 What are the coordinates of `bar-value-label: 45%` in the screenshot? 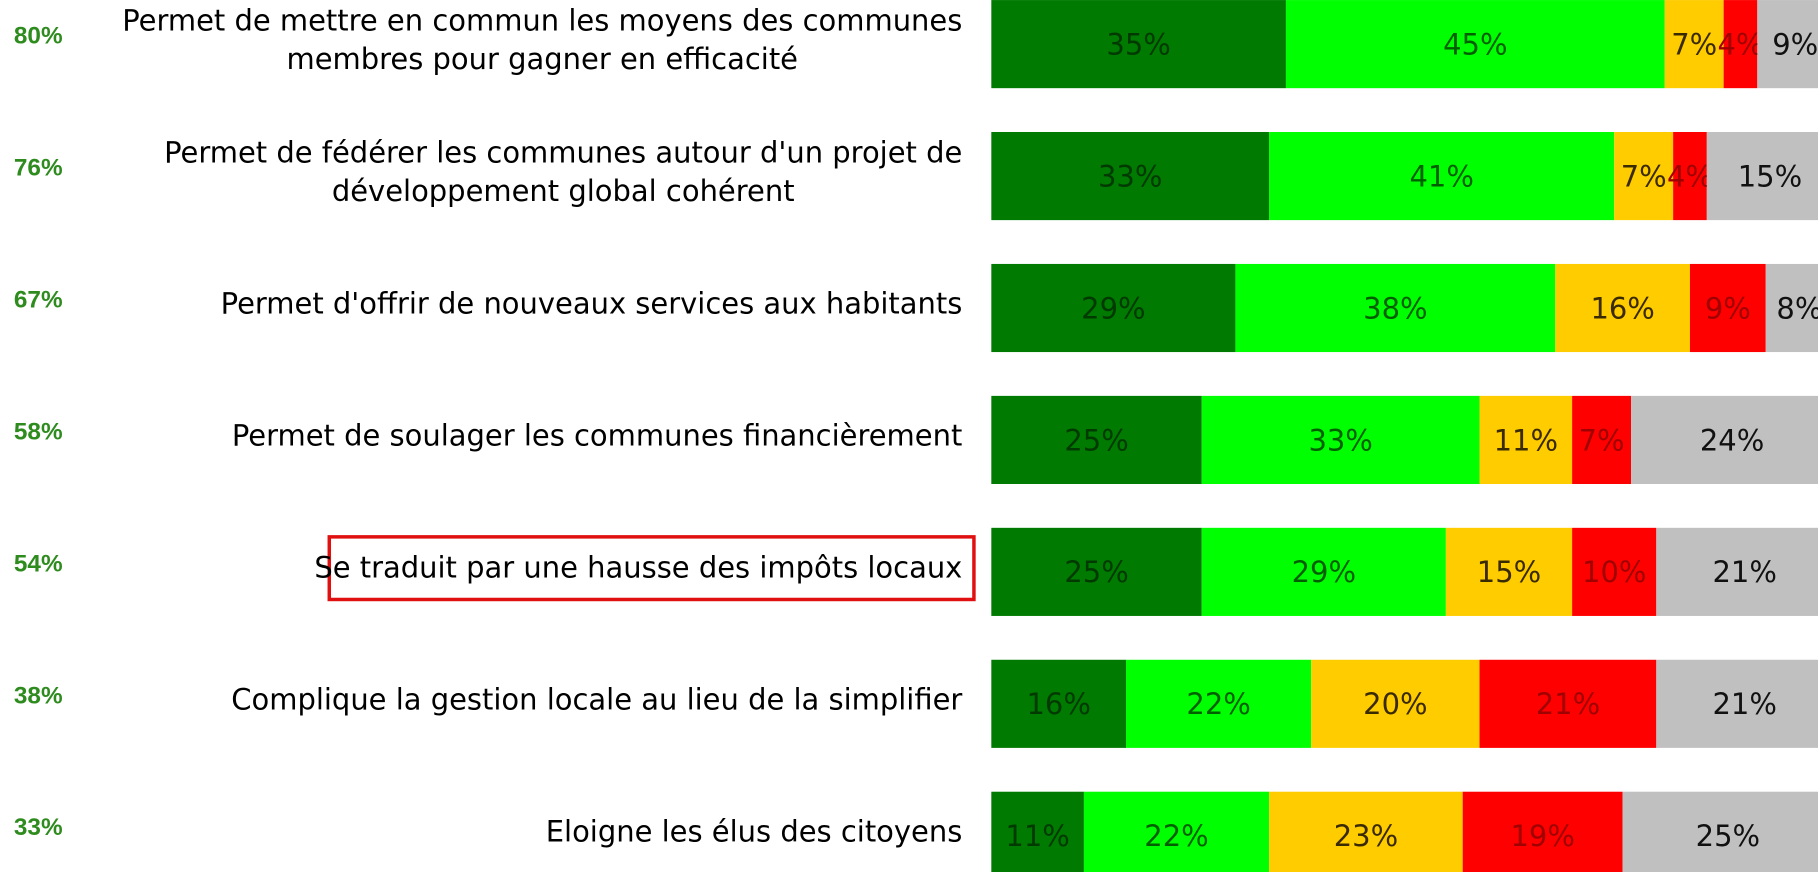 It's located at (1475, 44).